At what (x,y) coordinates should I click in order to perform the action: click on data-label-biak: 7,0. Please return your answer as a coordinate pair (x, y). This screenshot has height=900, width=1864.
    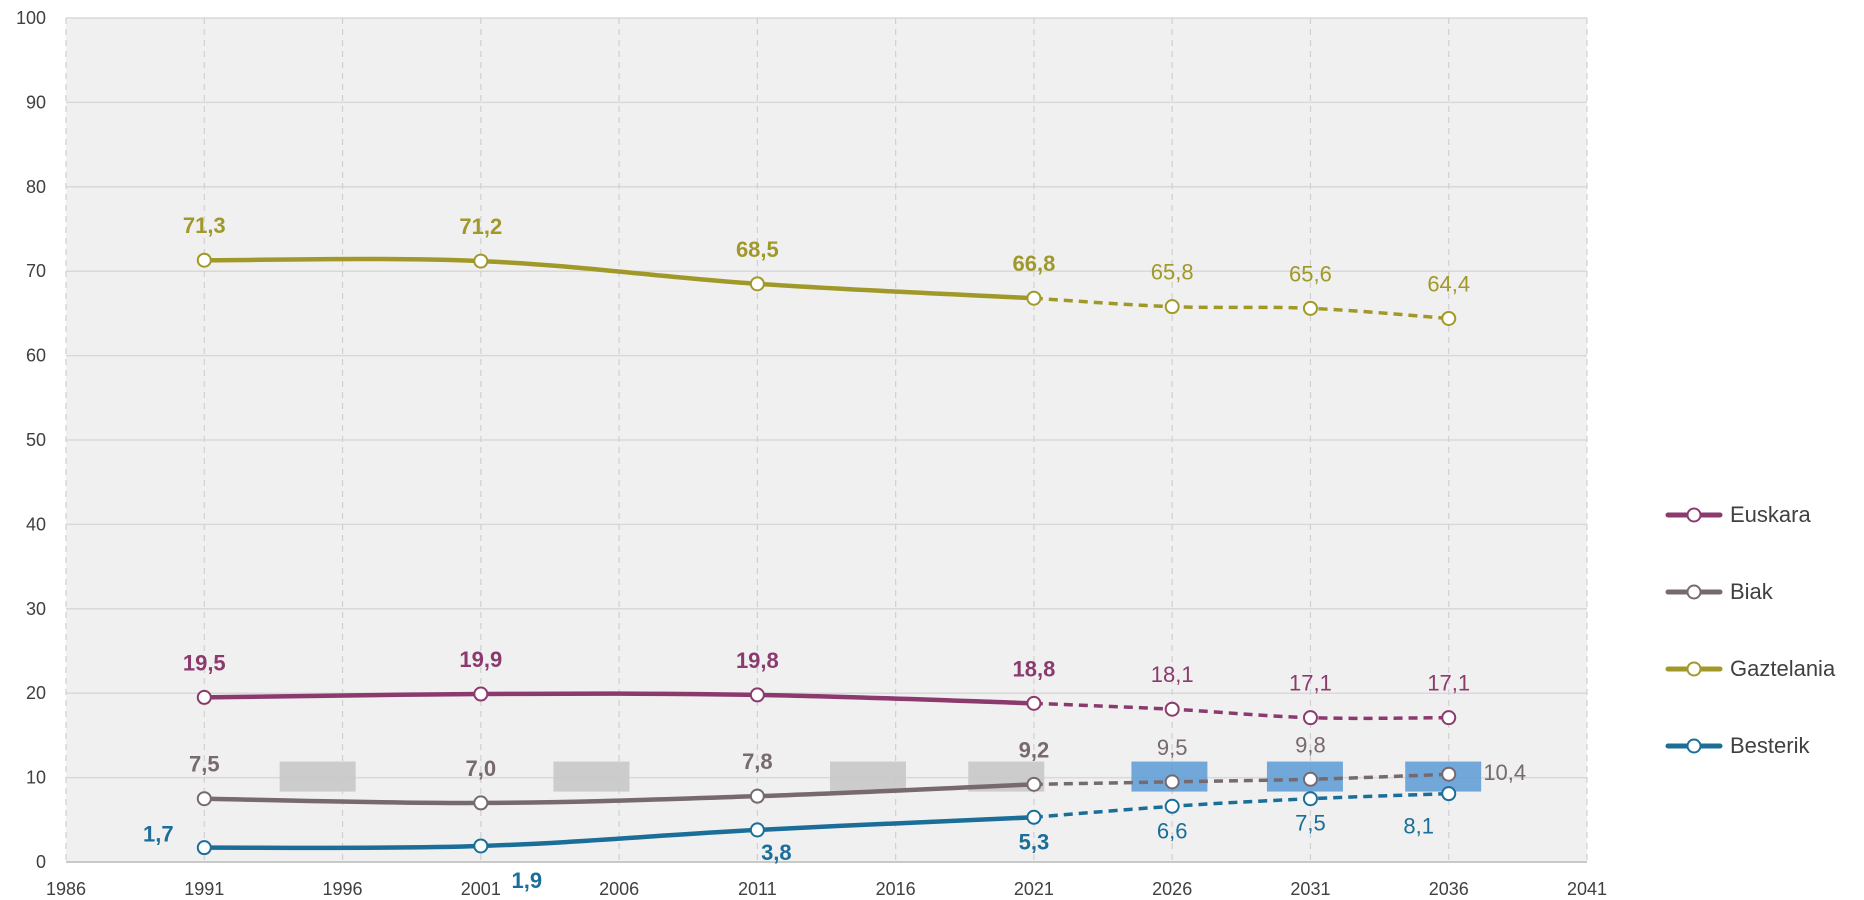
    Looking at the image, I should click on (481, 768).